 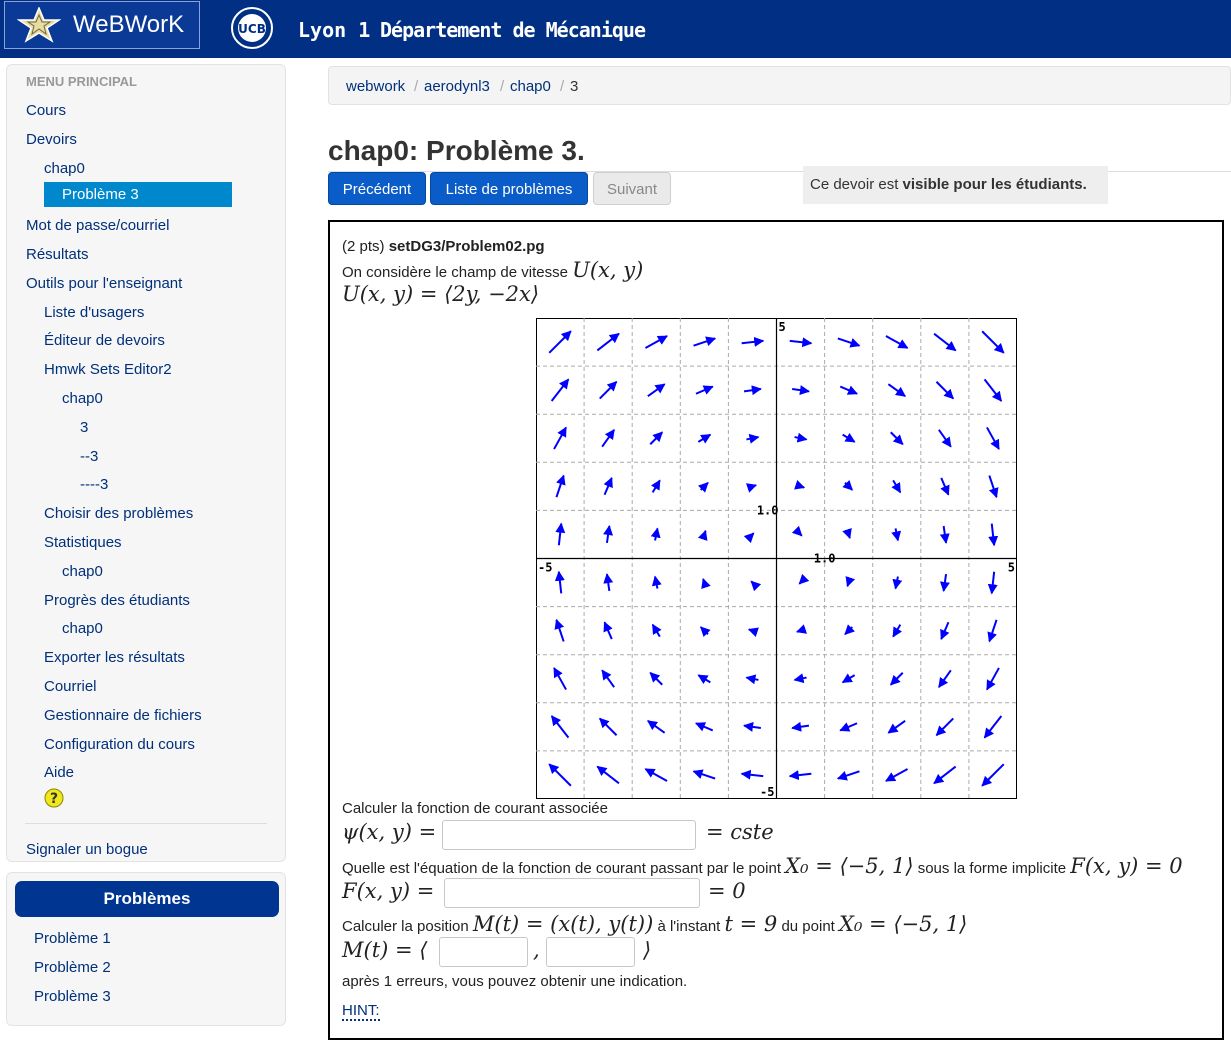 I want to click on previous-button: Précédent, so click(x=377, y=188).